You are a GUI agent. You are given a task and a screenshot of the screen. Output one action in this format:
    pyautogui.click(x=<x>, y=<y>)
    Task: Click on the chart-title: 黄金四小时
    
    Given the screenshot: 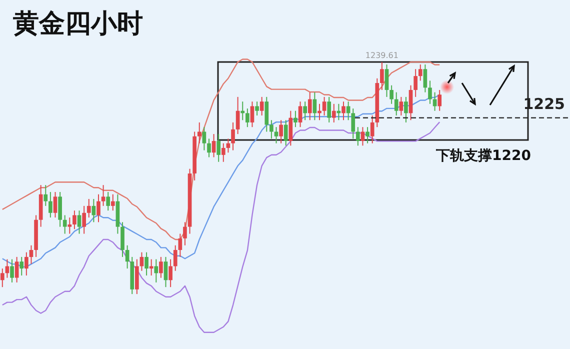 What is the action you would take?
    pyautogui.click(x=77, y=24)
    